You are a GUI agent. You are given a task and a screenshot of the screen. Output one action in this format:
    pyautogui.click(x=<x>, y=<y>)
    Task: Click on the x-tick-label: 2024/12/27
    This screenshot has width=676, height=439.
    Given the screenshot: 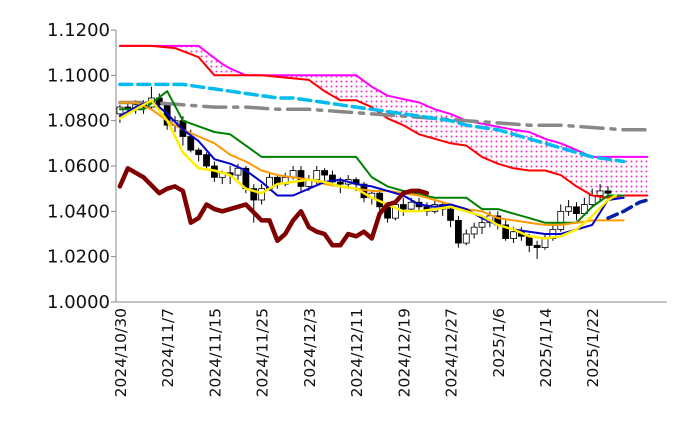 What is the action you would take?
    pyautogui.click(x=452, y=352)
    